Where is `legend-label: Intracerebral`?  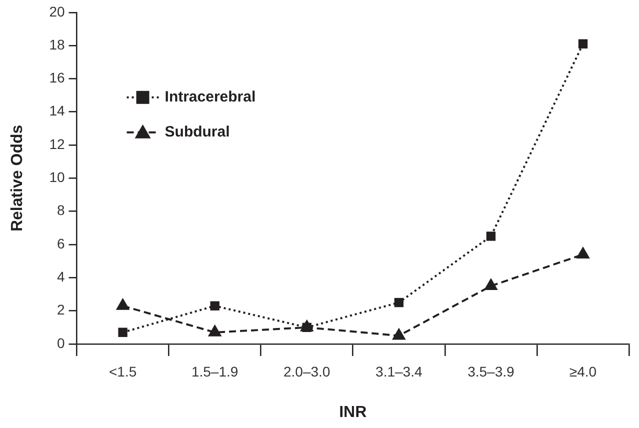 legend-label: Intracerebral is located at coordinates (210, 97).